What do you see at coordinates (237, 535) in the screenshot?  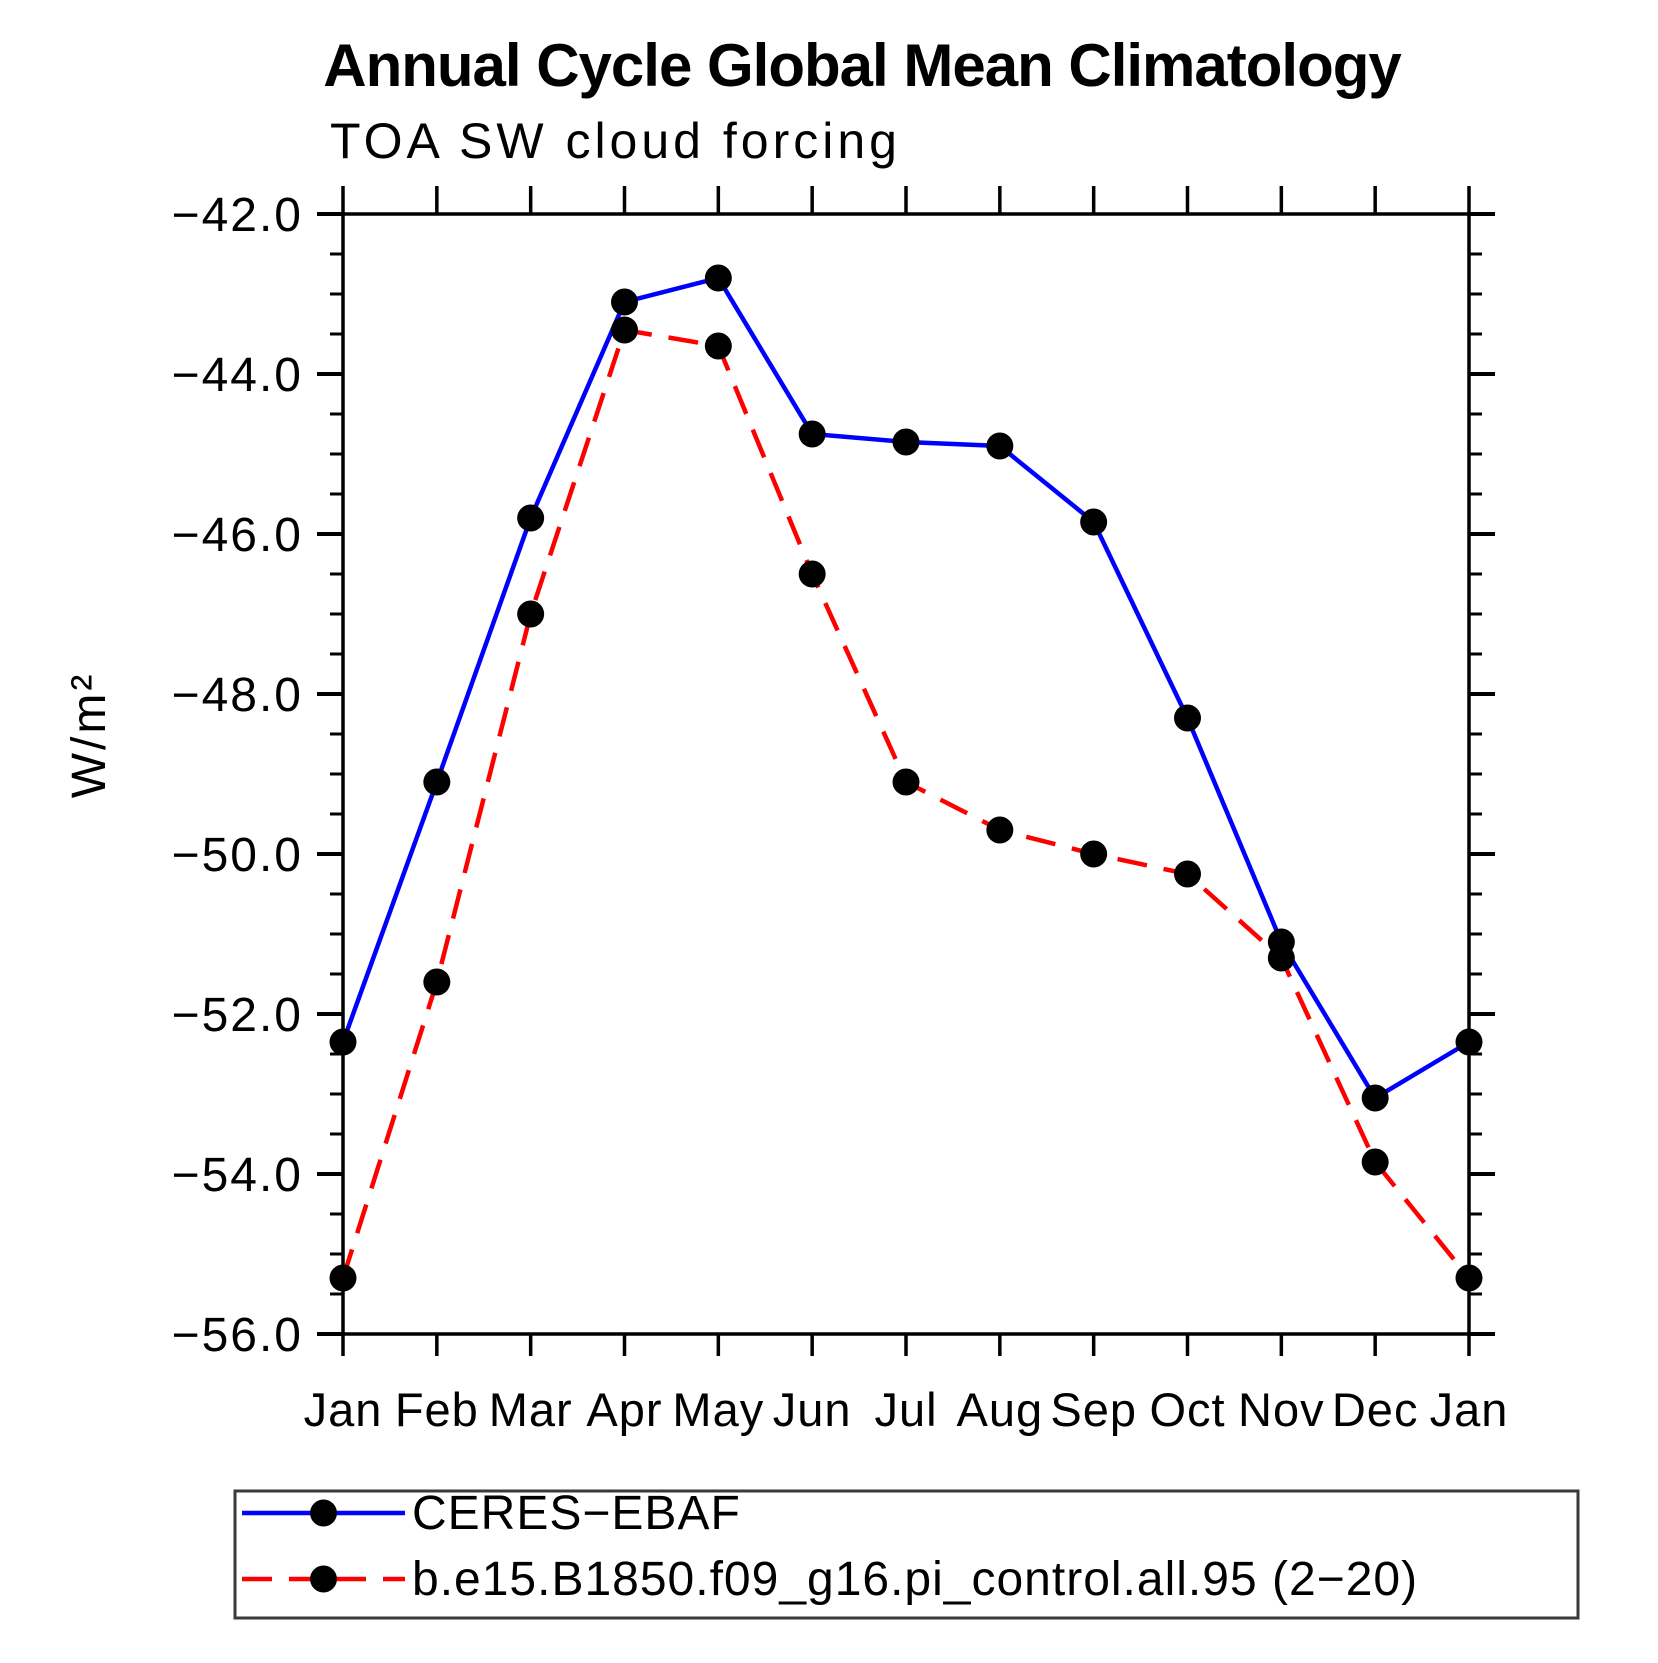 I see `y-tick-label: −46.0` at bounding box center [237, 535].